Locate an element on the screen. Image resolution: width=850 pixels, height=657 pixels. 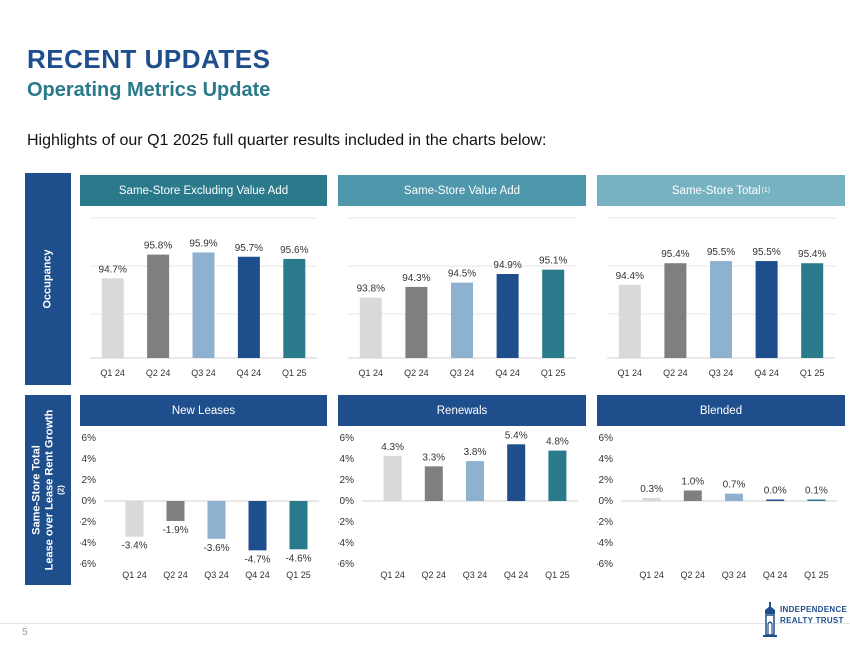
data-label: -3.6% is located at coordinates (216, 548).